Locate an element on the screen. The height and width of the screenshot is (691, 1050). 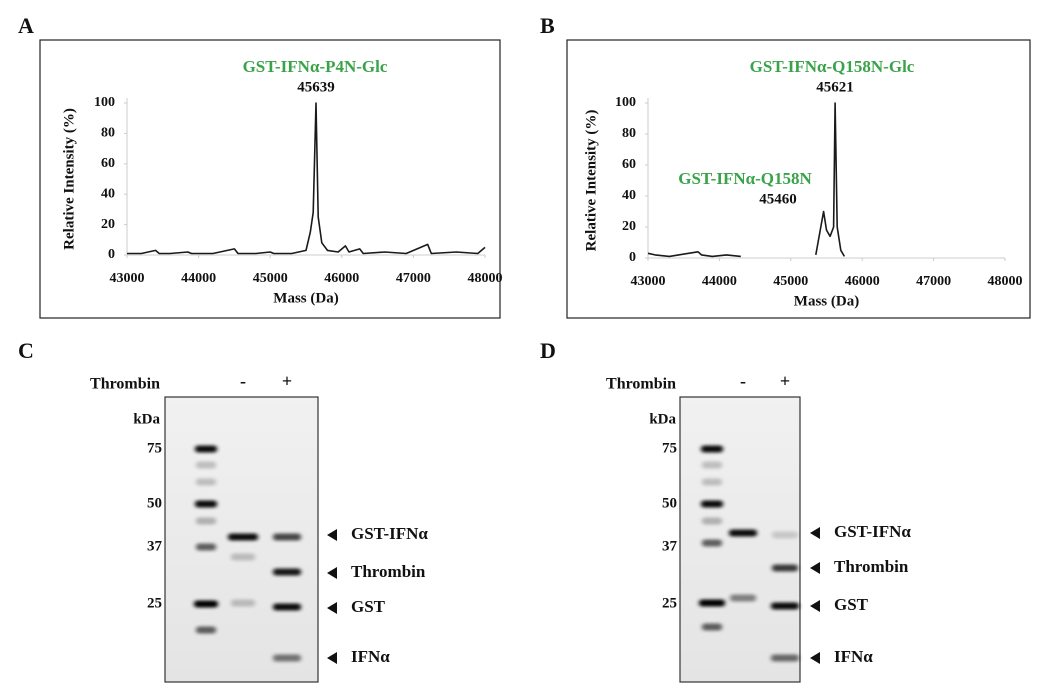
peak-label: 45621 is located at coordinates (835, 87).